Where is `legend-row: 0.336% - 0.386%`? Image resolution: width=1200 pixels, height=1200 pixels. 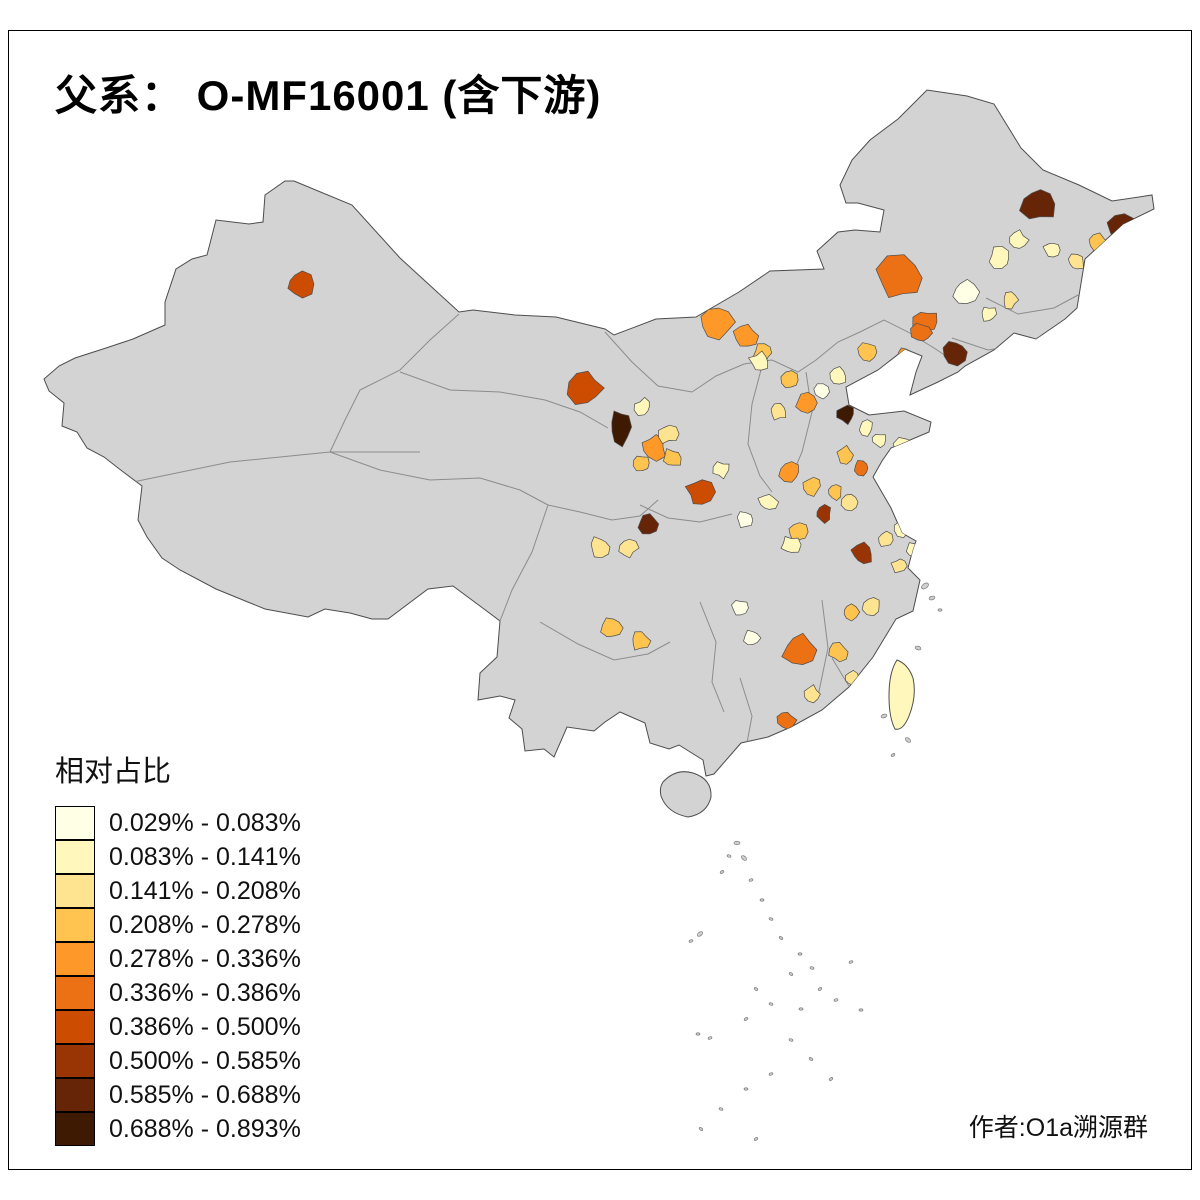 legend-row: 0.336% - 0.386% is located at coordinates (178, 993).